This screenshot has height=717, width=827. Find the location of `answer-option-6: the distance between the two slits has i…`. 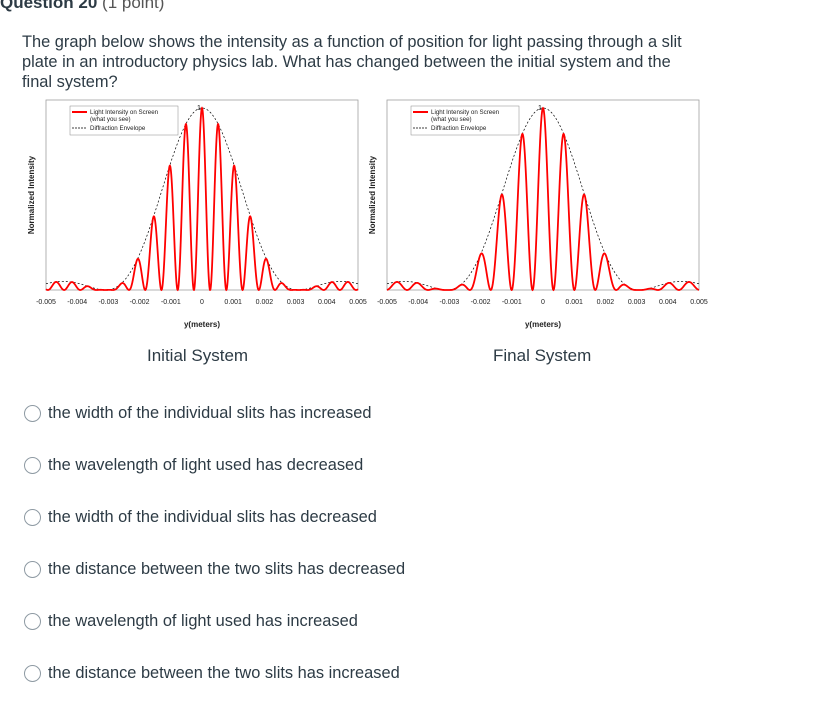

answer-option-6: the distance between the two slits has i… is located at coordinates (212, 673).